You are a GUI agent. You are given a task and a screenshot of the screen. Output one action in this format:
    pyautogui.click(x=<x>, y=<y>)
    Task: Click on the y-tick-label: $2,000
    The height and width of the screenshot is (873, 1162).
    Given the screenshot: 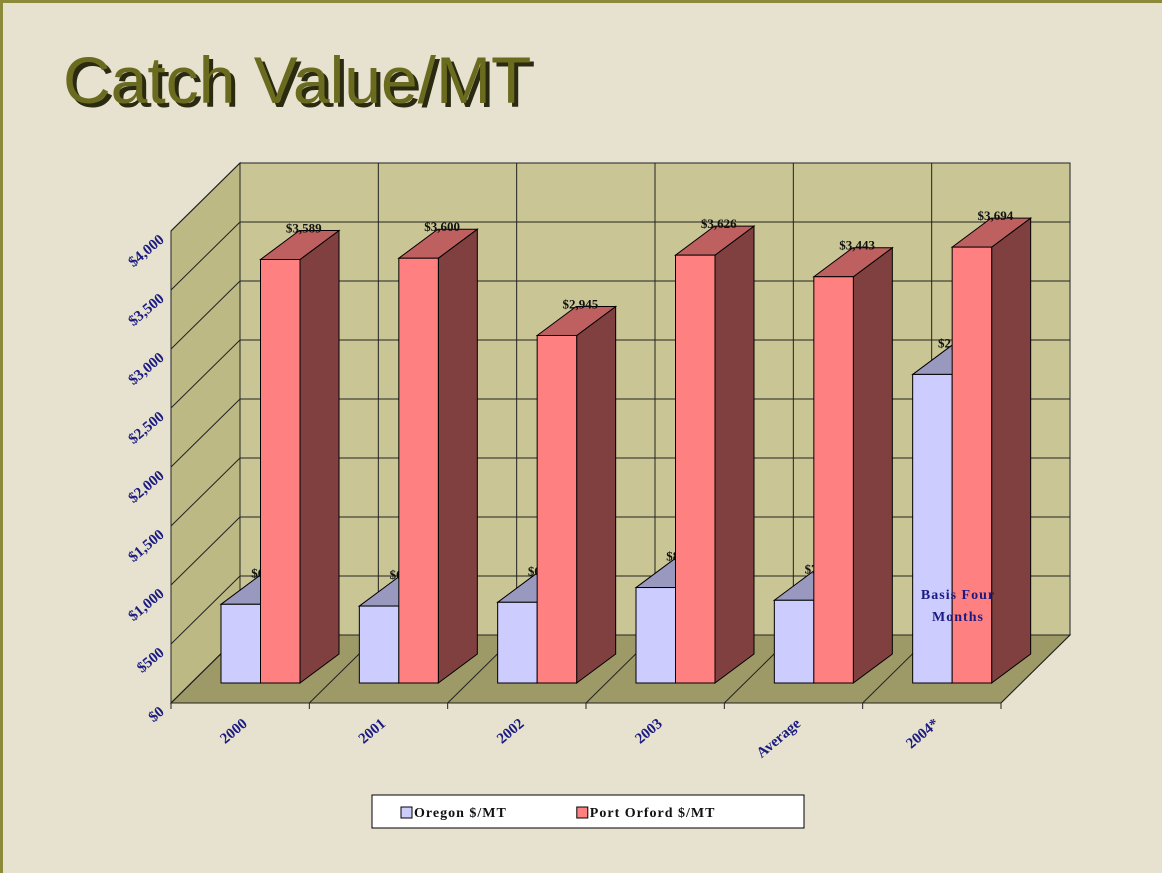 What is the action you would take?
    pyautogui.click(x=147, y=487)
    